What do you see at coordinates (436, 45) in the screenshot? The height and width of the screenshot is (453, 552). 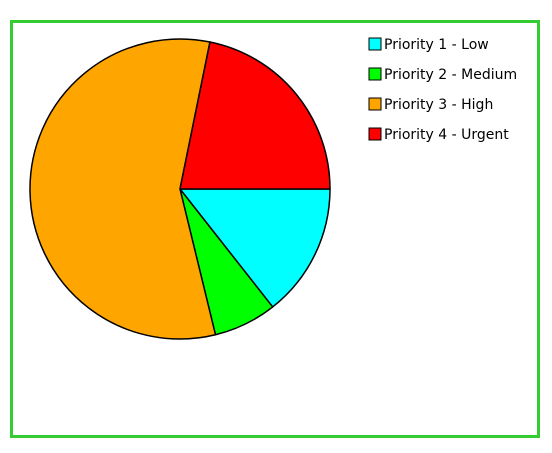 I see `legend-label-1: Priority 1 - Low` at bounding box center [436, 45].